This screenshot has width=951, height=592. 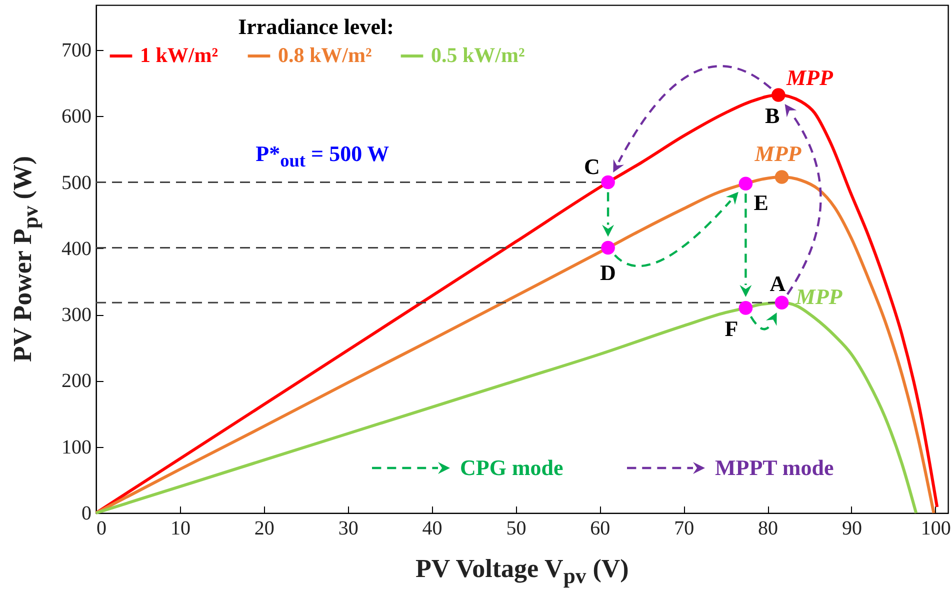 What do you see at coordinates (316, 26) in the screenshot?
I see `legend-title: Irradiance level:` at bounding box center [316, 26].